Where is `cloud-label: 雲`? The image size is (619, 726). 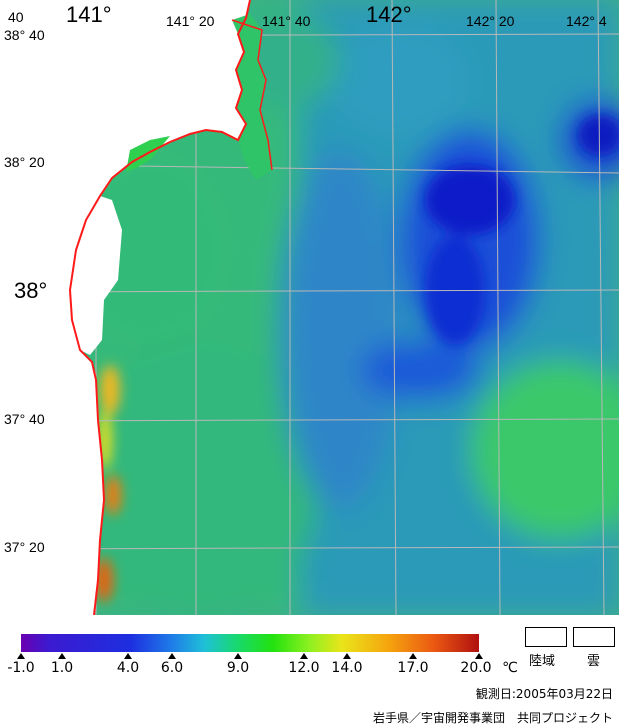
cloud-label: 雲 is located at coordinates (594, 661).